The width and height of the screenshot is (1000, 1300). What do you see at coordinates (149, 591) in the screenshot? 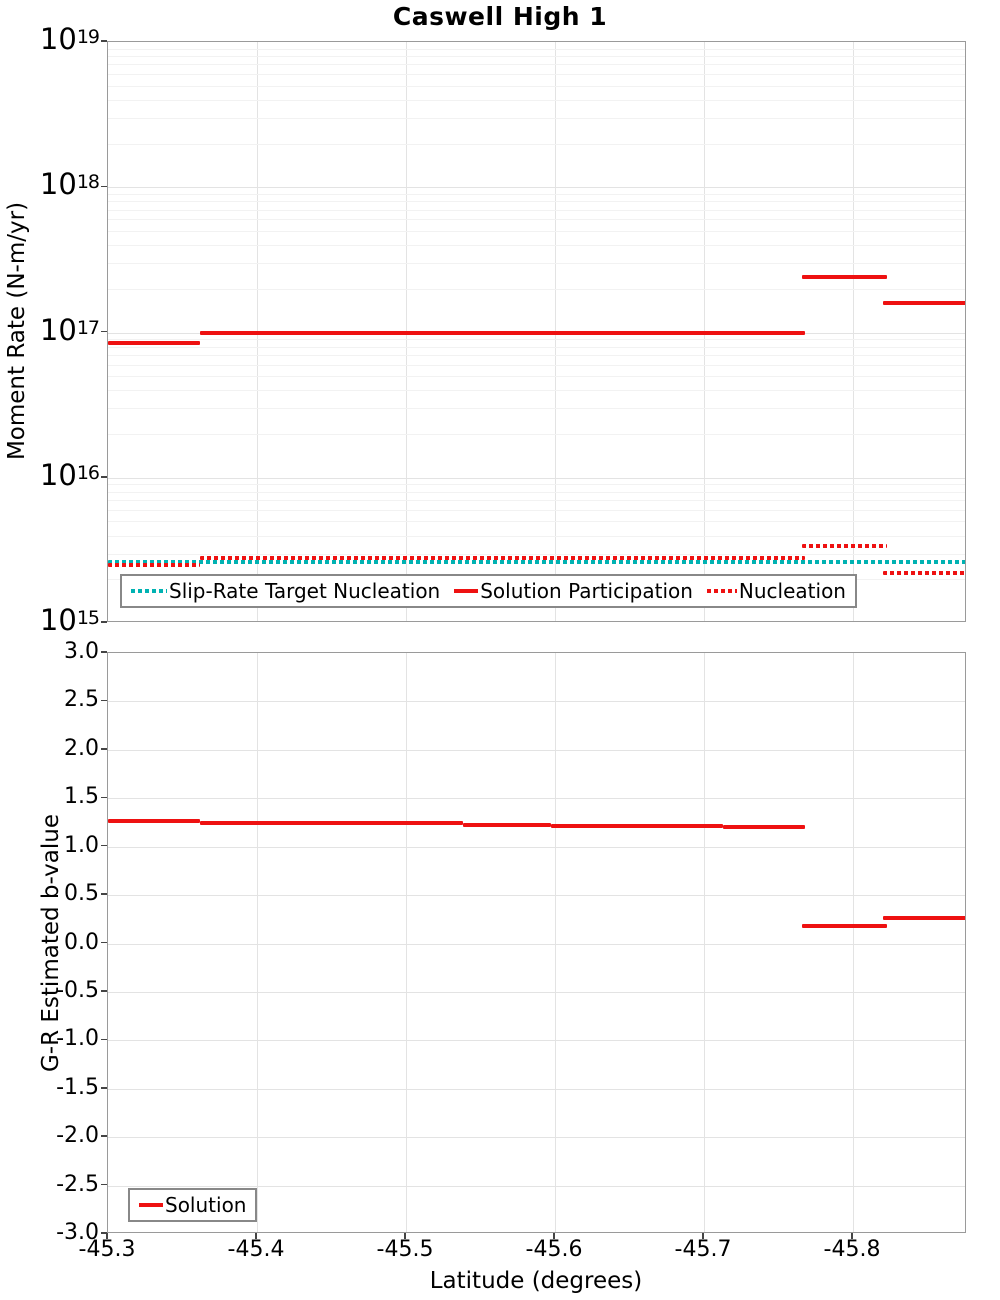
I see `cyan-dotted-line-swatch-icon` at bounding box center [149, 591].